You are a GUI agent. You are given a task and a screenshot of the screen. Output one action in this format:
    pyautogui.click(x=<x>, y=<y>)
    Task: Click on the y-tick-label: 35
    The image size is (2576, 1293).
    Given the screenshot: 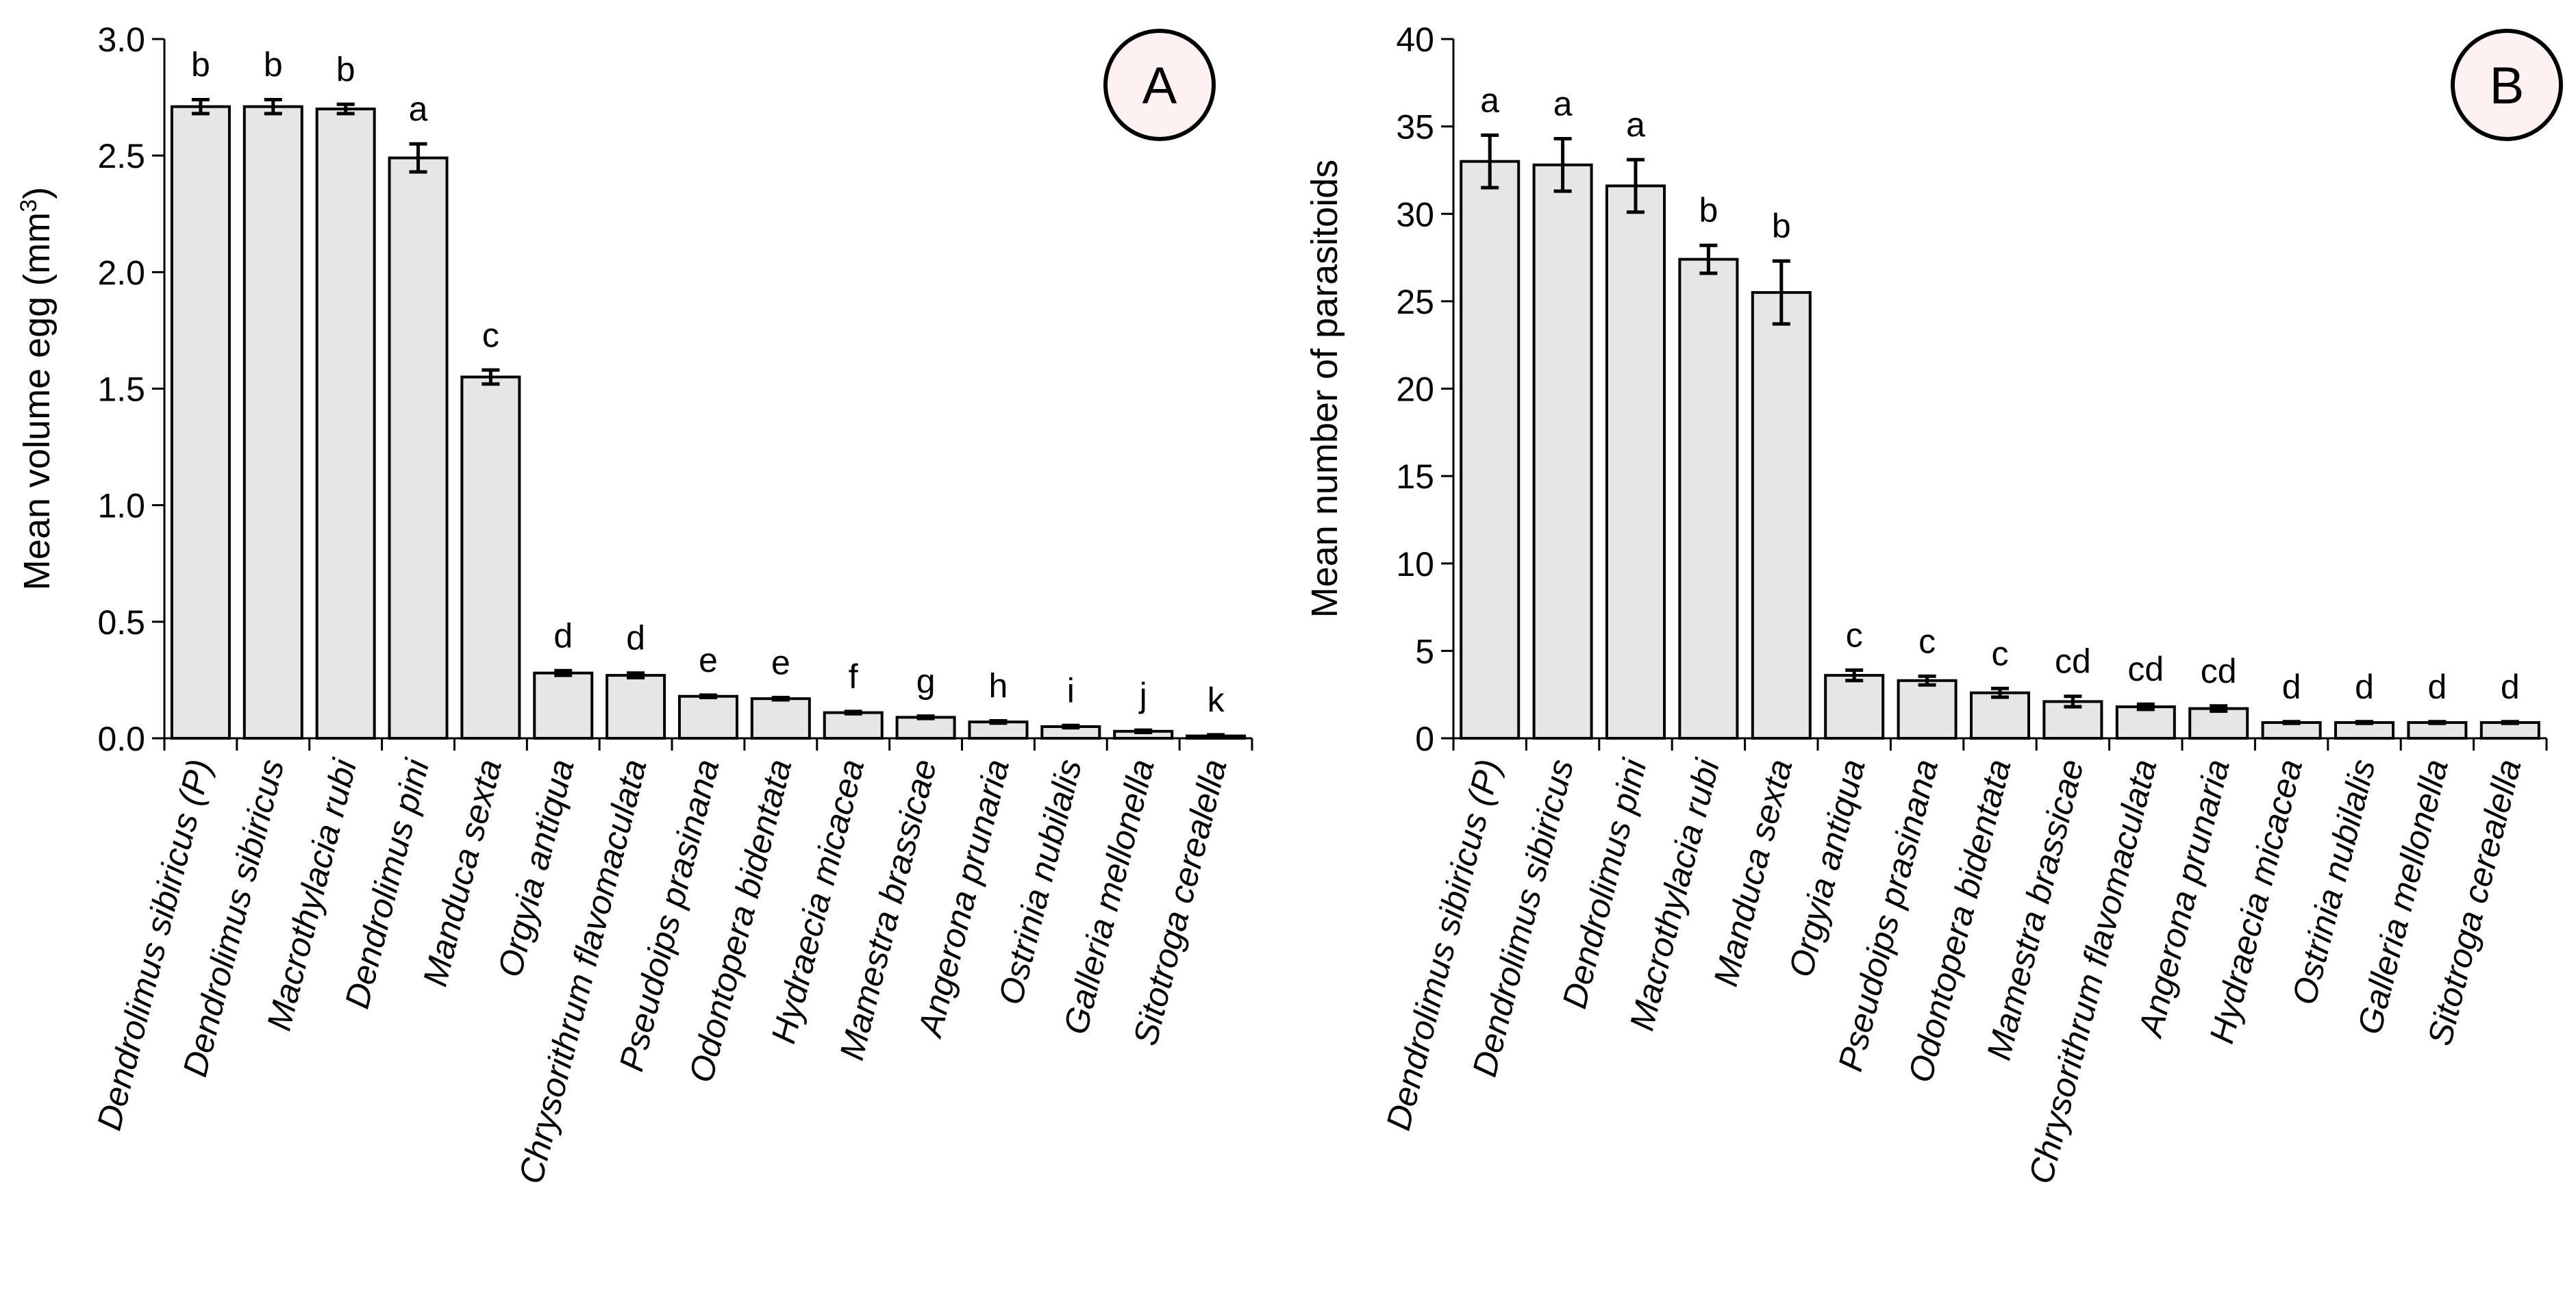 What is the action you would take?
    pyautogui.click(x=1415, y=127)
    